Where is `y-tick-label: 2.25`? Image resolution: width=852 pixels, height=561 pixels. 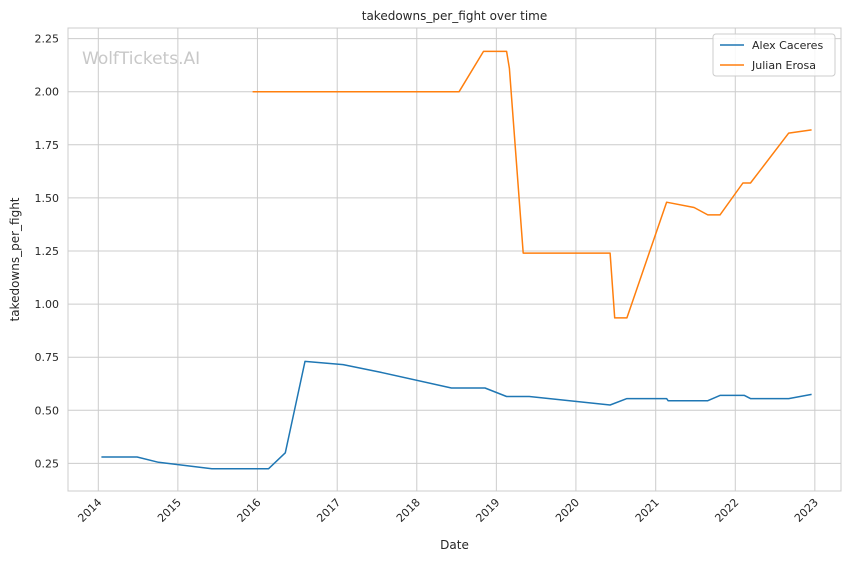
y-tick-label: 2.25 is located at coordinates (47, 39).